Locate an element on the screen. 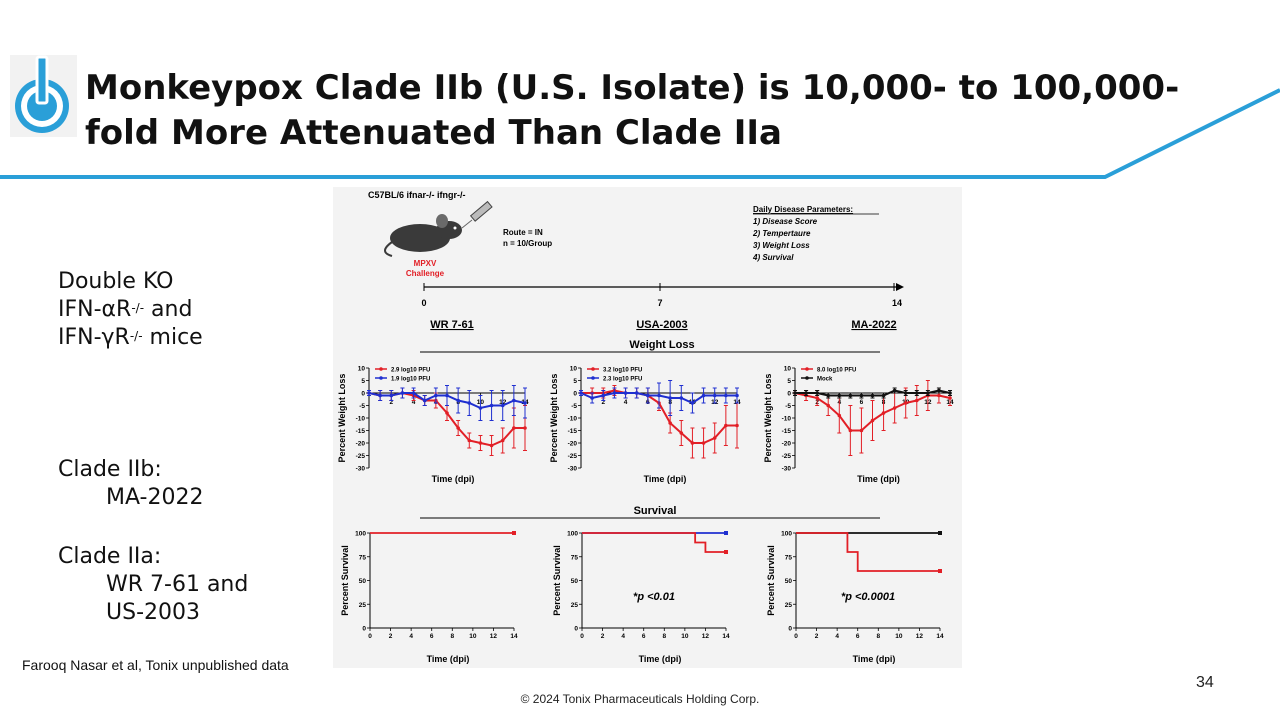  y-axis-label: Percent Weight Loss is located at coordinates (342, 418).